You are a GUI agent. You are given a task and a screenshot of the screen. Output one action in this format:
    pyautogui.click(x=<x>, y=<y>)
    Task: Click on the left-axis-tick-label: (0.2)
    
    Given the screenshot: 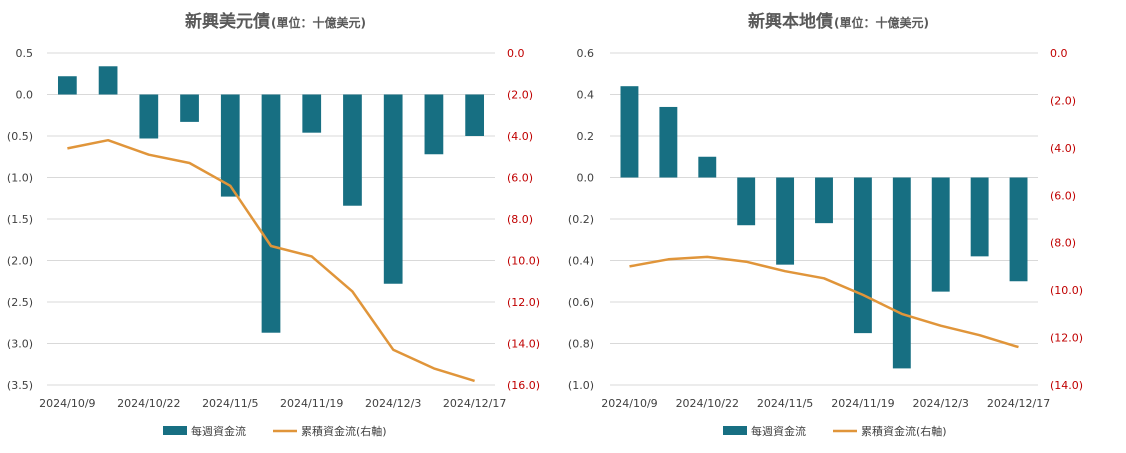 What is the action you would take?
    pyautogui.click(x=581, y=219)
    